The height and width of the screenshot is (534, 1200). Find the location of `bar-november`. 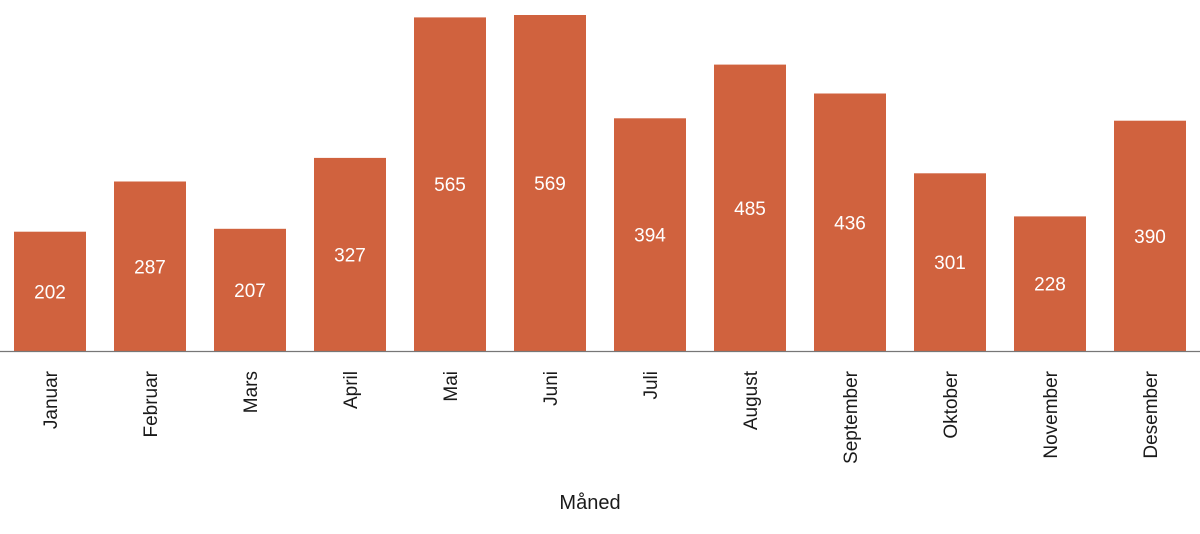

bar-november is located at coordinates (1050, 283).